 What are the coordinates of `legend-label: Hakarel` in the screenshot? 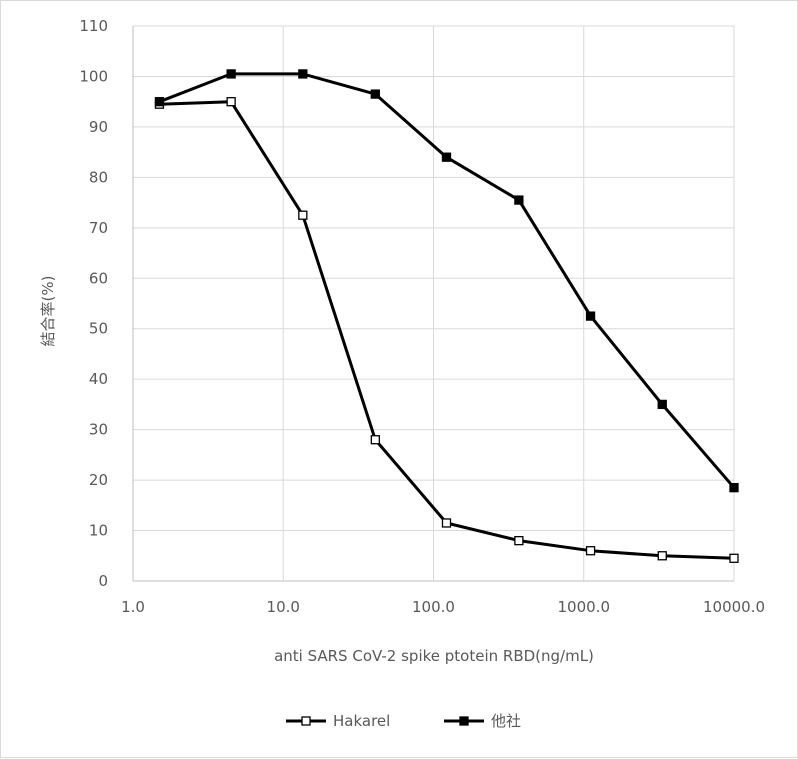 It's located at (361, 721).